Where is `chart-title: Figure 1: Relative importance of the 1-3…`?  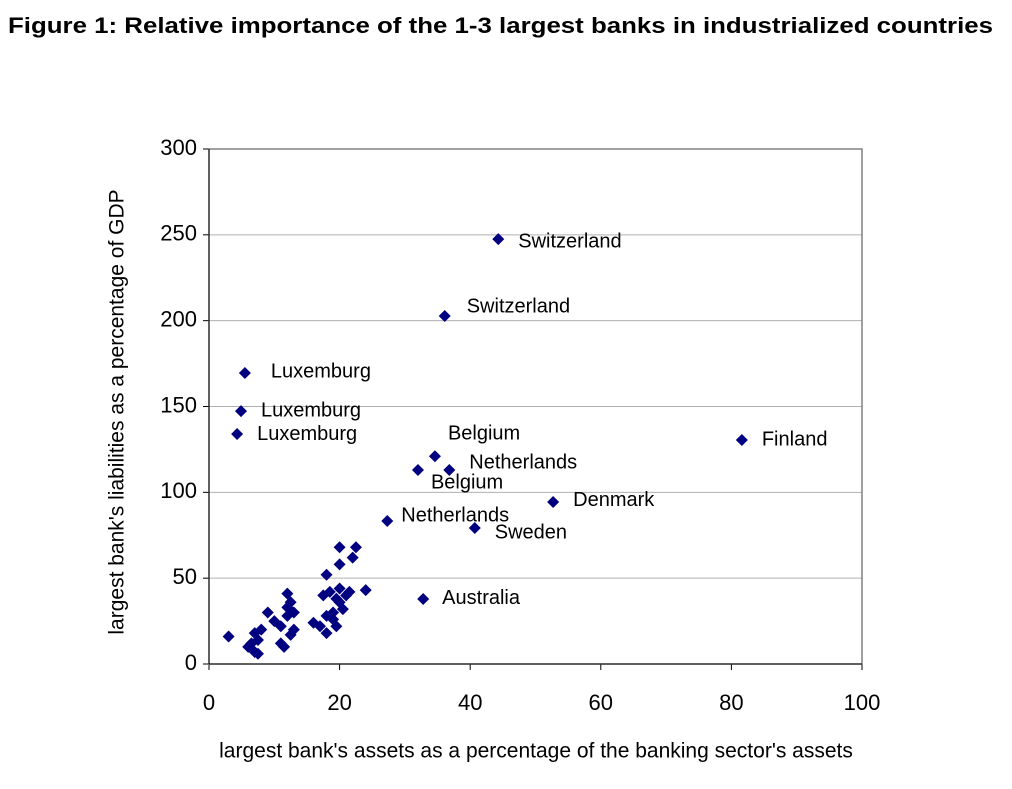 chart-title: Figure 1: Relative importance of the 1-3… is located at coordinates (500, 25).